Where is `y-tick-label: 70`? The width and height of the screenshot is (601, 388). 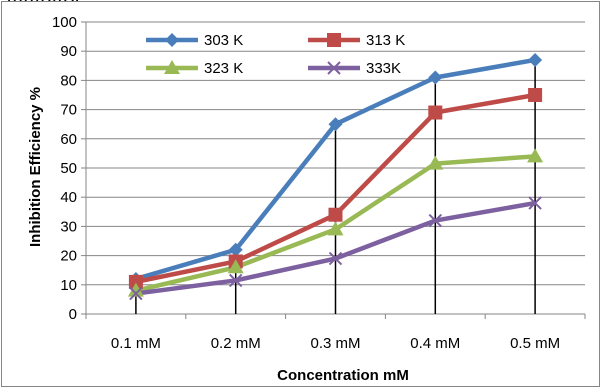 y-tick-label: 70 is located at coordinates (68, 110).